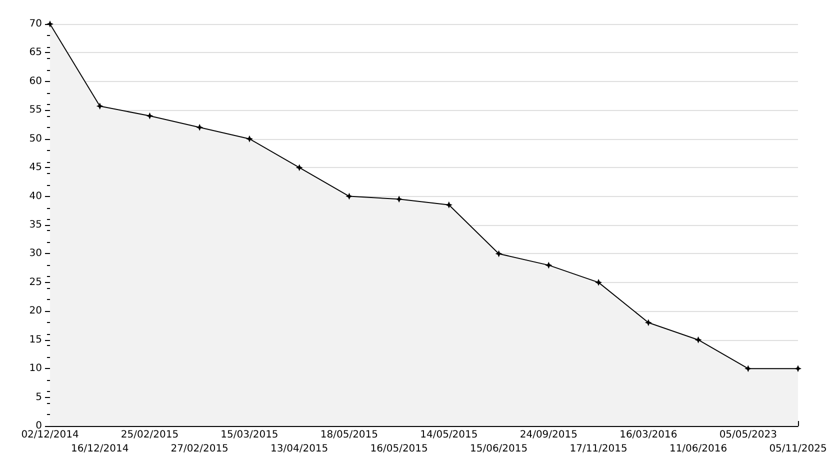 This screenshot has width=834, height=468. I want to click on x-tick-label: 16/05/2015, so click(399, 449).